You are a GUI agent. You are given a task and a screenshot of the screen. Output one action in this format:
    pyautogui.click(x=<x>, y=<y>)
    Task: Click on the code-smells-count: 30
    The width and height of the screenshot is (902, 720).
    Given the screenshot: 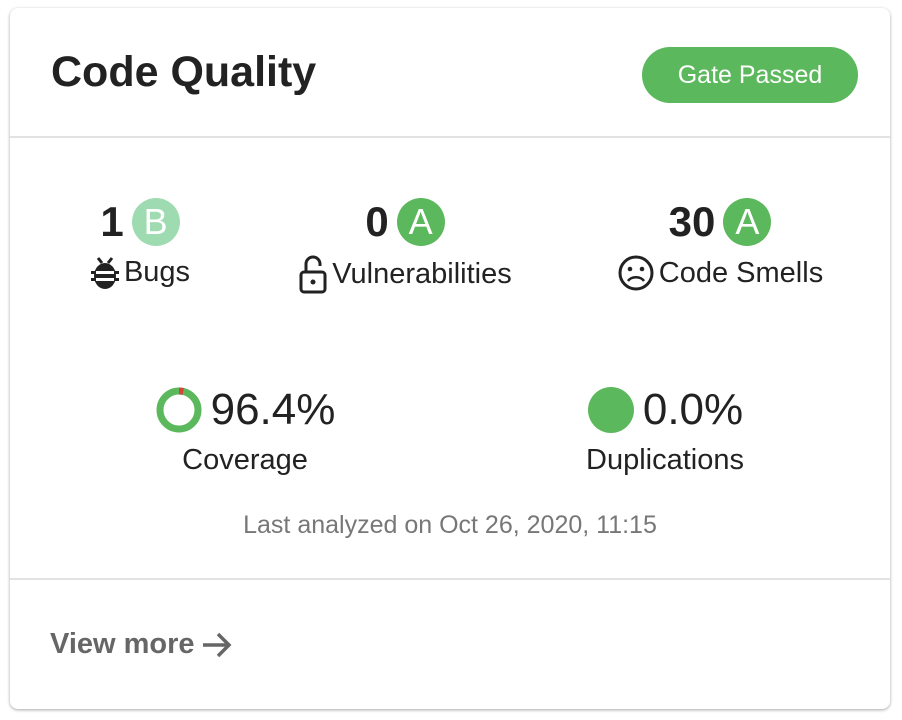 What is the action you would take?
    pyautogui.click(x=692, y=221)
    